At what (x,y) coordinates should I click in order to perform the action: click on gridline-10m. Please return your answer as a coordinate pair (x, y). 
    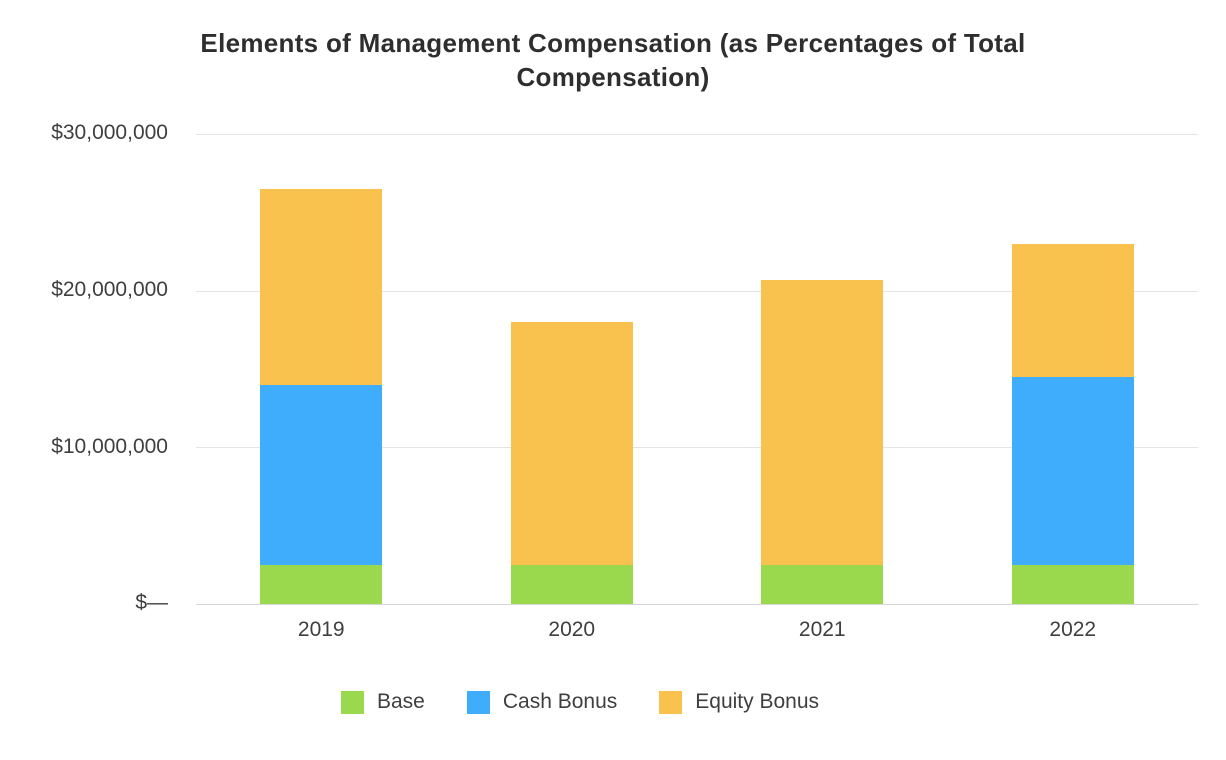
    Looking at the image, I should click on (697, 448).